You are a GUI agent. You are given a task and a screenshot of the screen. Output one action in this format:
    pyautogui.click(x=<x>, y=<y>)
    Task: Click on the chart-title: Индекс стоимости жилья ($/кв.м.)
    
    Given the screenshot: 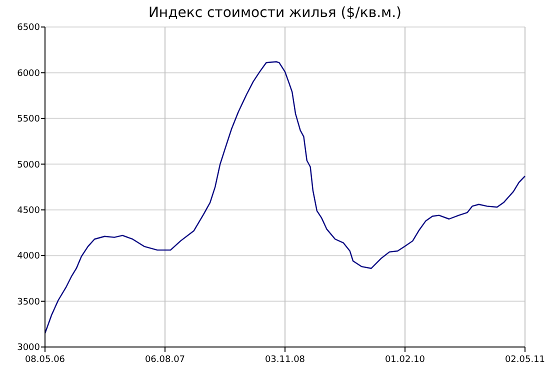 What is the action you would take?
    pyautogui.click(x=275, y=13)
    